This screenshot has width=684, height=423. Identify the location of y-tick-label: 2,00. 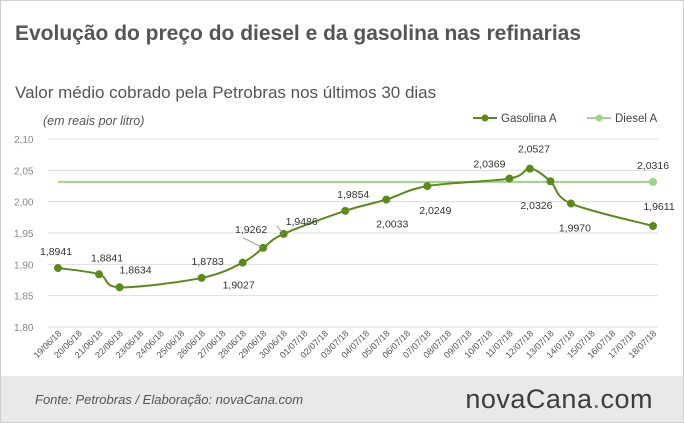
(24, 203).